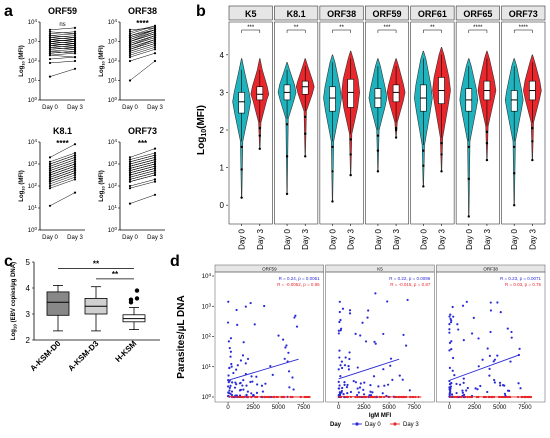  I want to click on x-tick-label: A-KSM-D3, so click(83, 356).